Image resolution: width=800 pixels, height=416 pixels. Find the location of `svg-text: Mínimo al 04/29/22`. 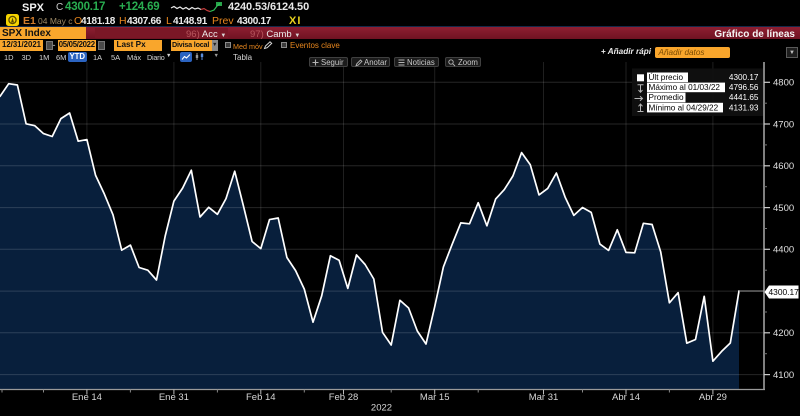

svg-text: Mínimo al 04/29/22 is located at coordinates (684, 107).